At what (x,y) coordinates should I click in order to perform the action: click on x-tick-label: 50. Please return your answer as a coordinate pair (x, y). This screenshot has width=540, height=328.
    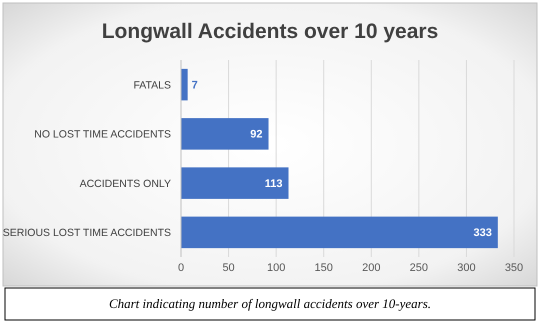
    Looking at the image, I should click on (228, 268).